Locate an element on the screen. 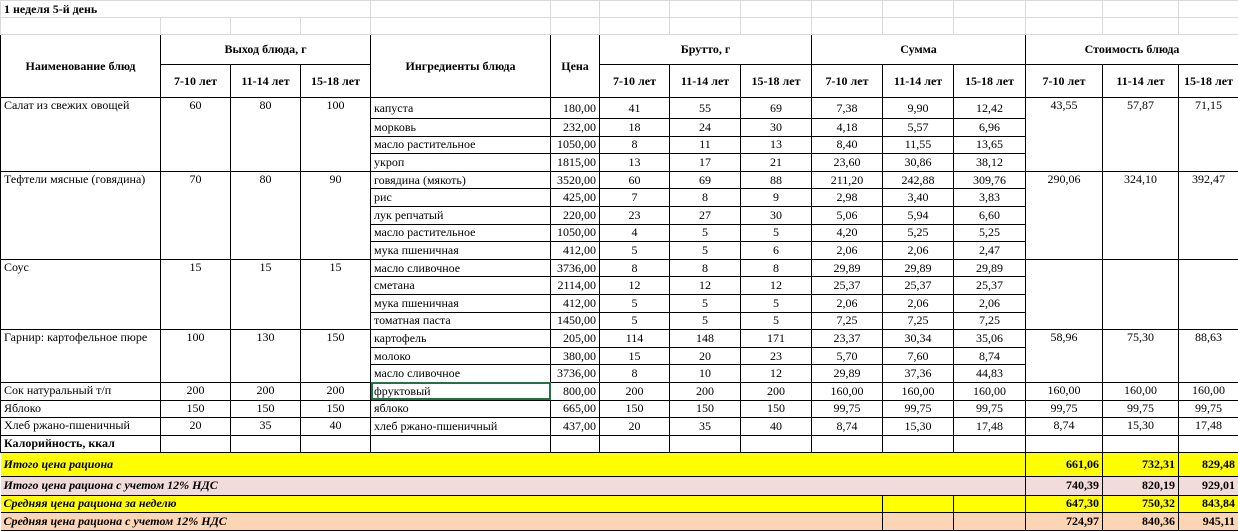 The image size is (1238, 531). header-ingredients: Ингредиенты блюда is located at coordinates (461, 66).